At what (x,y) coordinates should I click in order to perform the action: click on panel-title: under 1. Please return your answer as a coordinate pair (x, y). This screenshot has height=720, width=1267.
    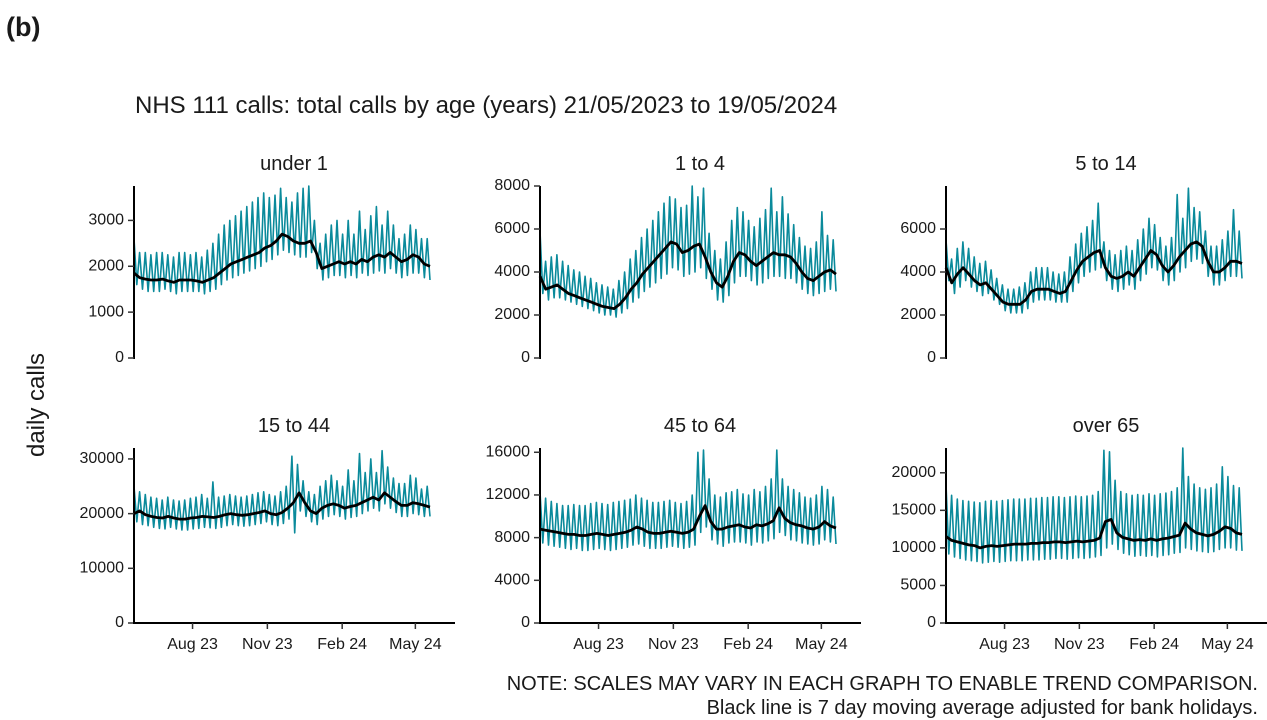
    Looking at the image, I should click on (294, 164).